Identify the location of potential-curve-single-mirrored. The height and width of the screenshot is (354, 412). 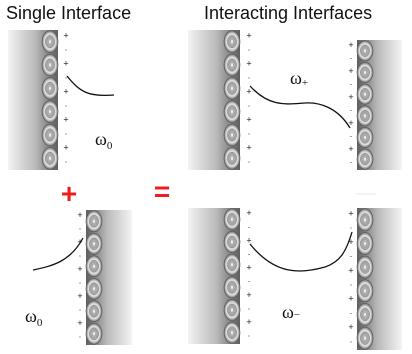
(58, 254).